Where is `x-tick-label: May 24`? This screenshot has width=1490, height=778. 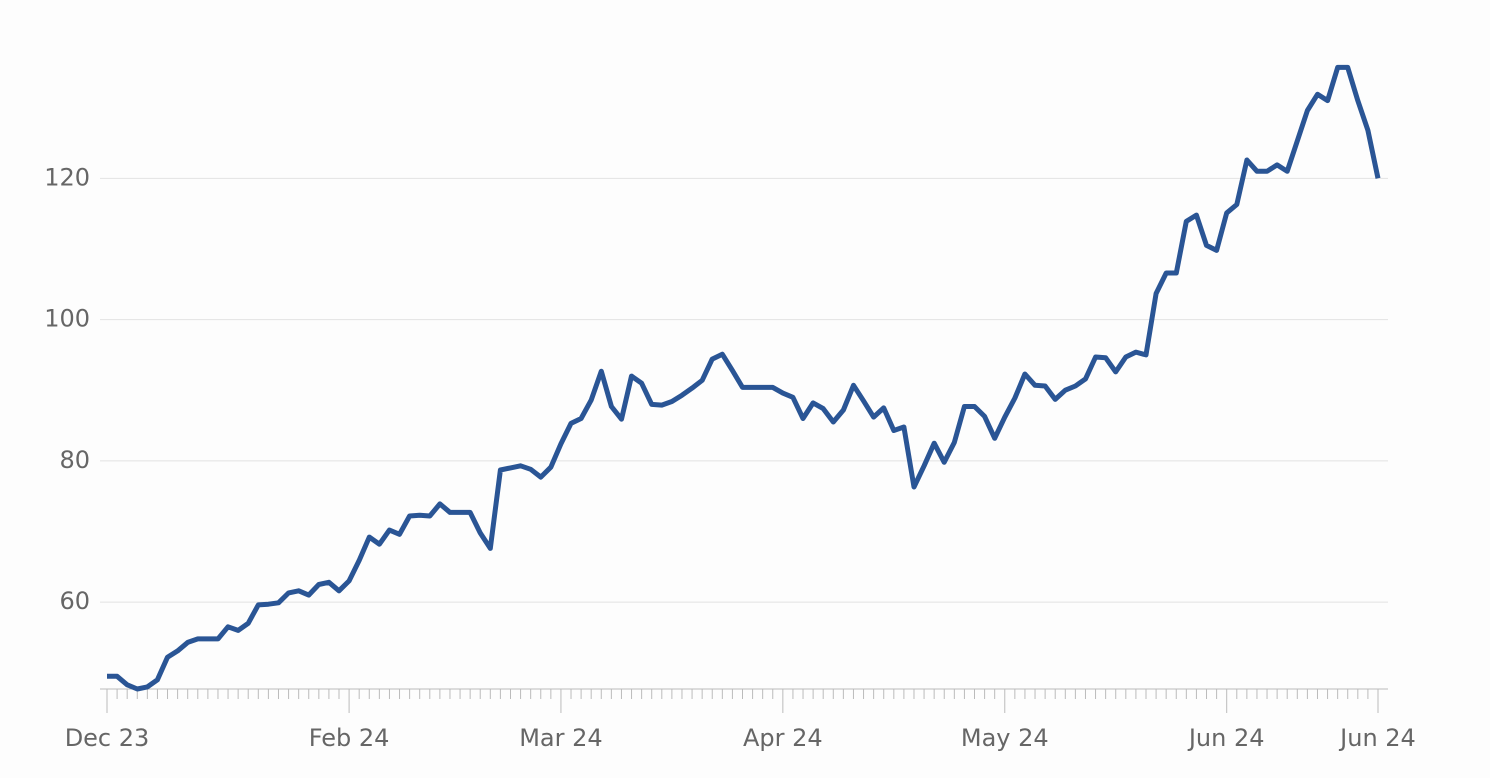 x-tick-label: May 24 is located at coordinates (1005, 738).